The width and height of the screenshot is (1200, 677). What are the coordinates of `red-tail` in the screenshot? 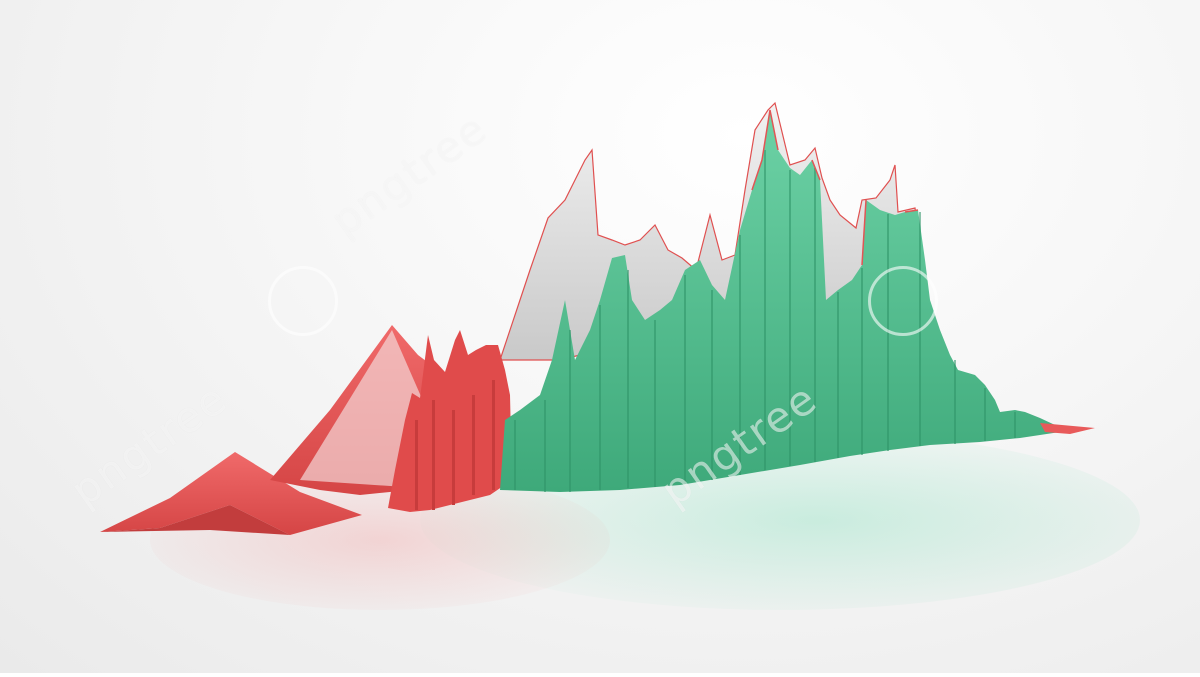 It's located at (1067, 428).